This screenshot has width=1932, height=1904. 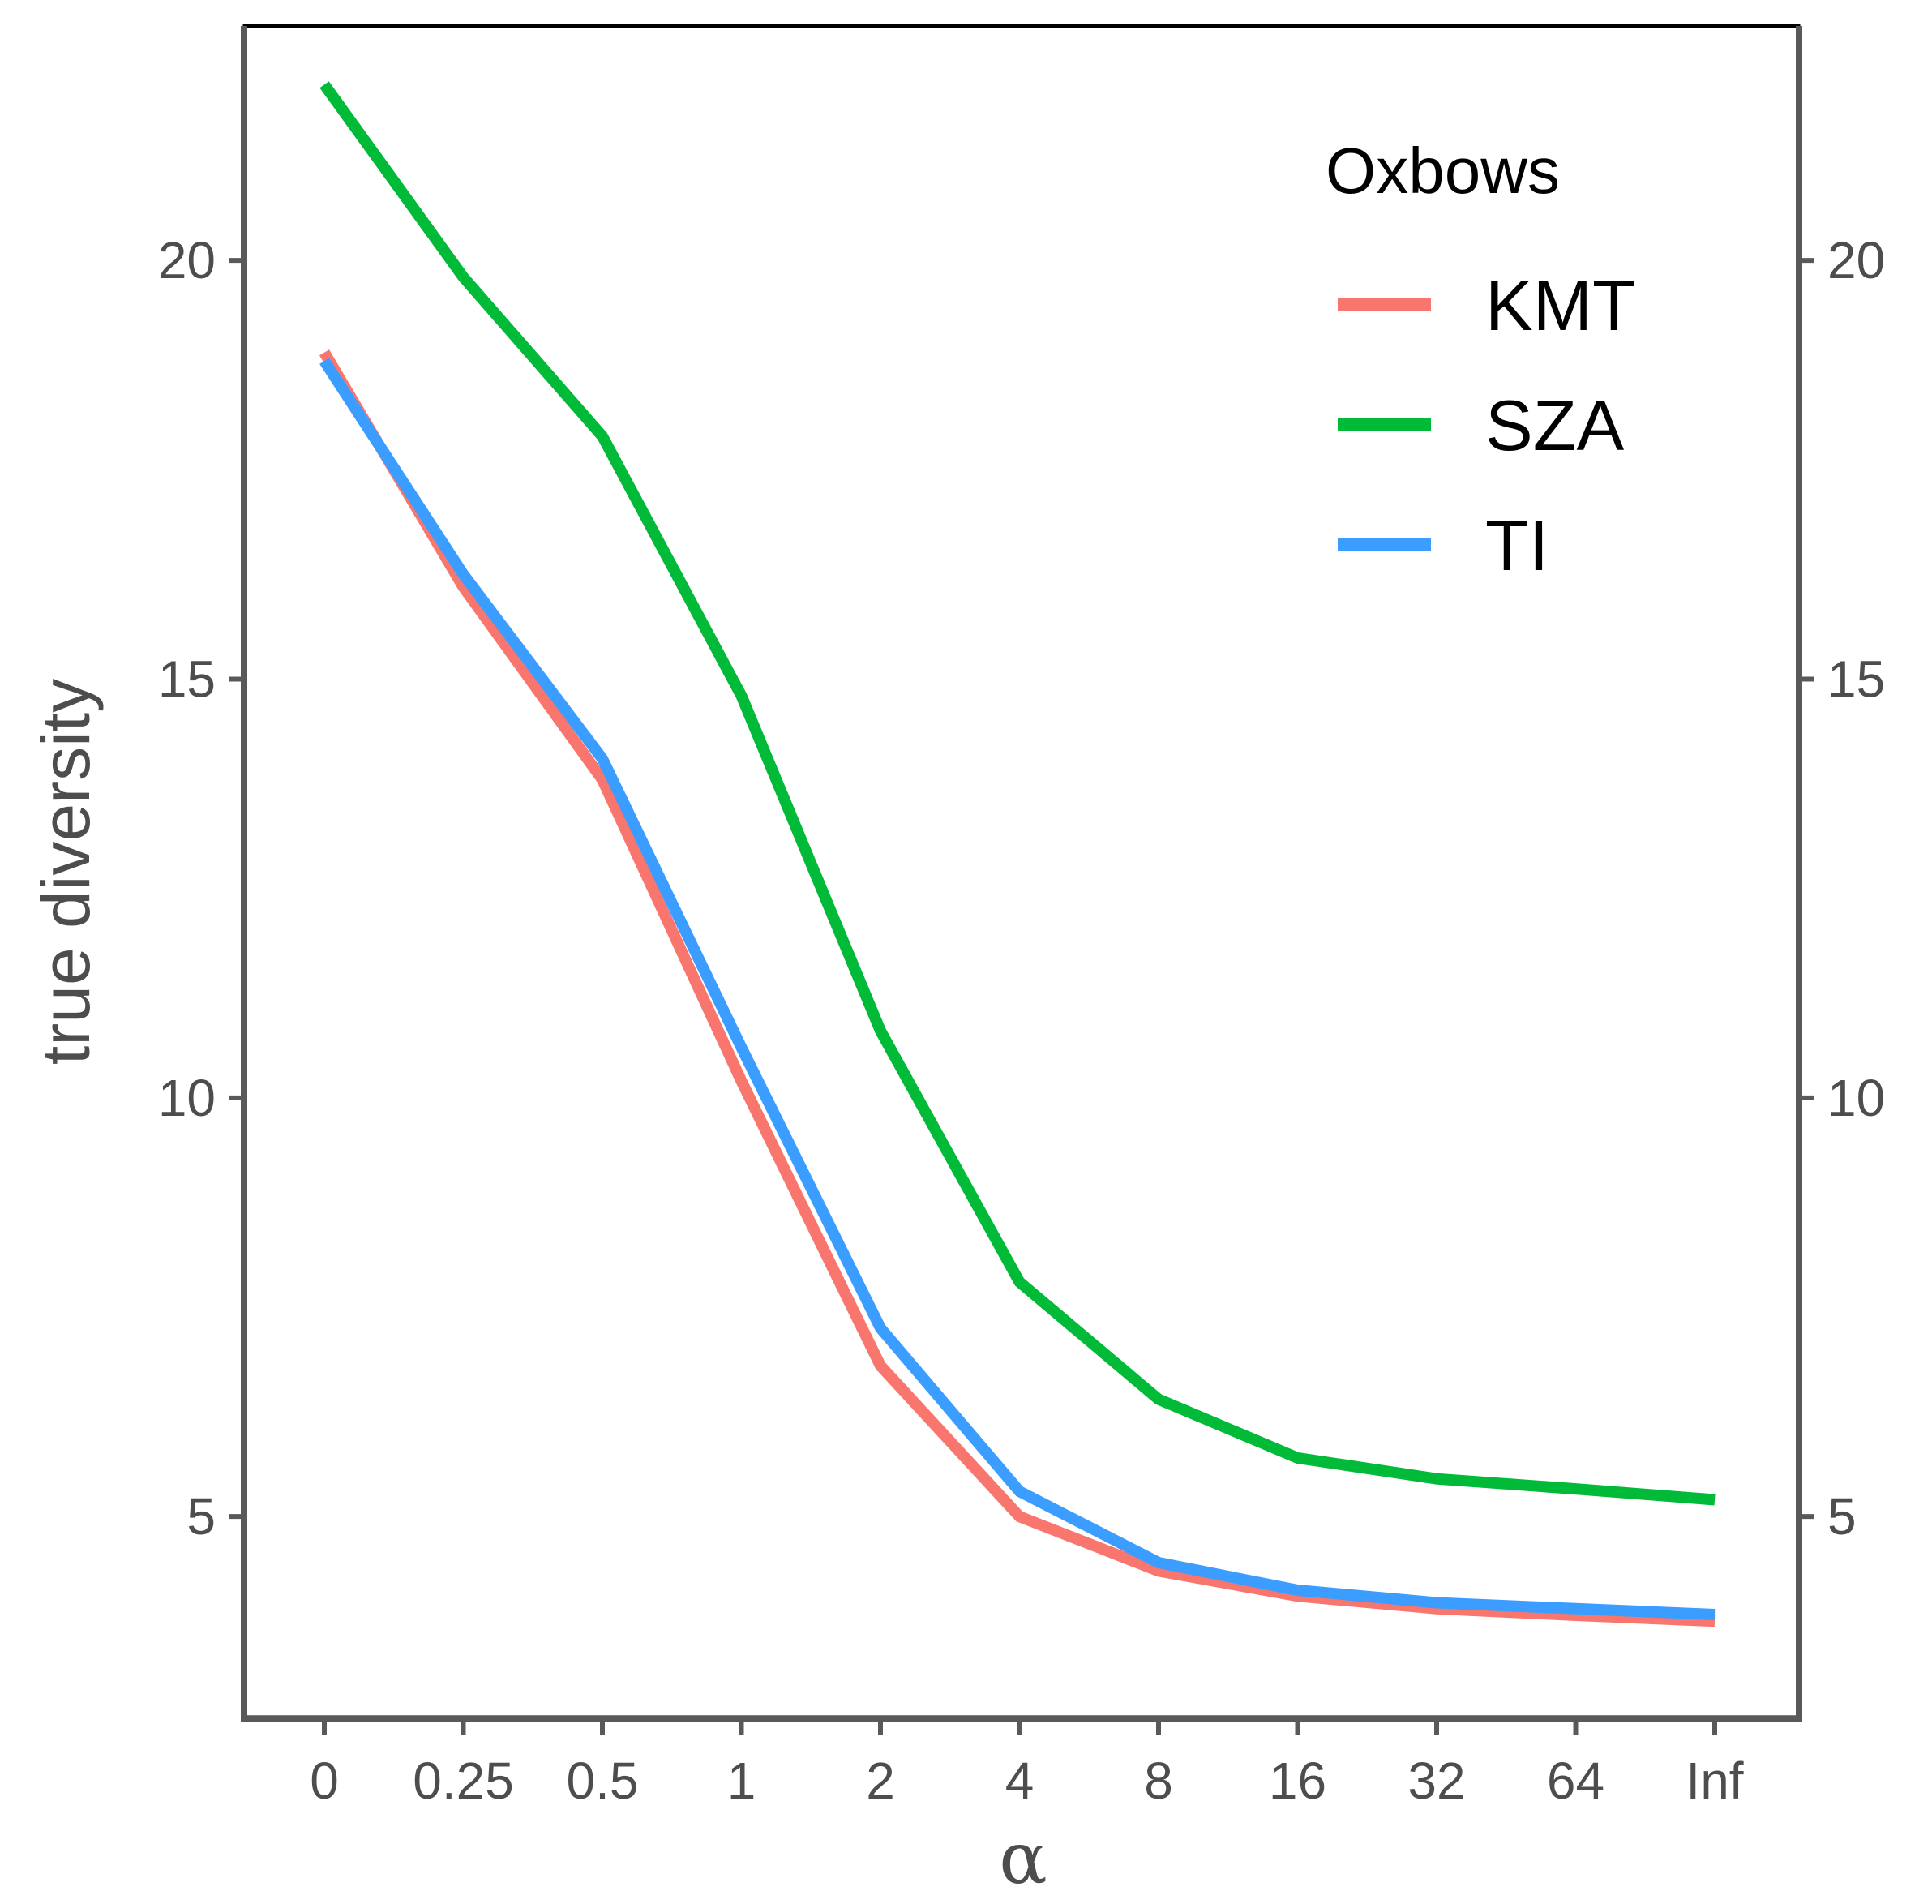 What do you see at coordinates (1714, 1781) in the screenshot?
I see `x-tick-label: Inf` at bounding box center [1714, 1781].